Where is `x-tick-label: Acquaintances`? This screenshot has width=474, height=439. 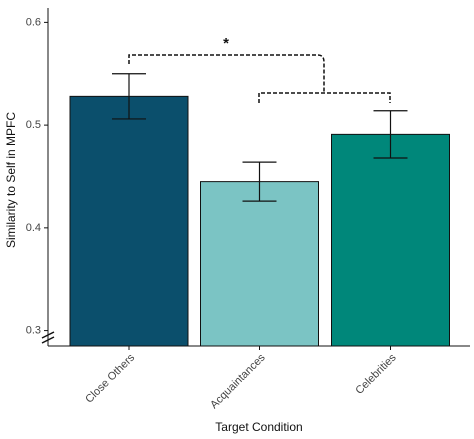 x-tick-label: Acquaintances is located at coordinates (238, 381).